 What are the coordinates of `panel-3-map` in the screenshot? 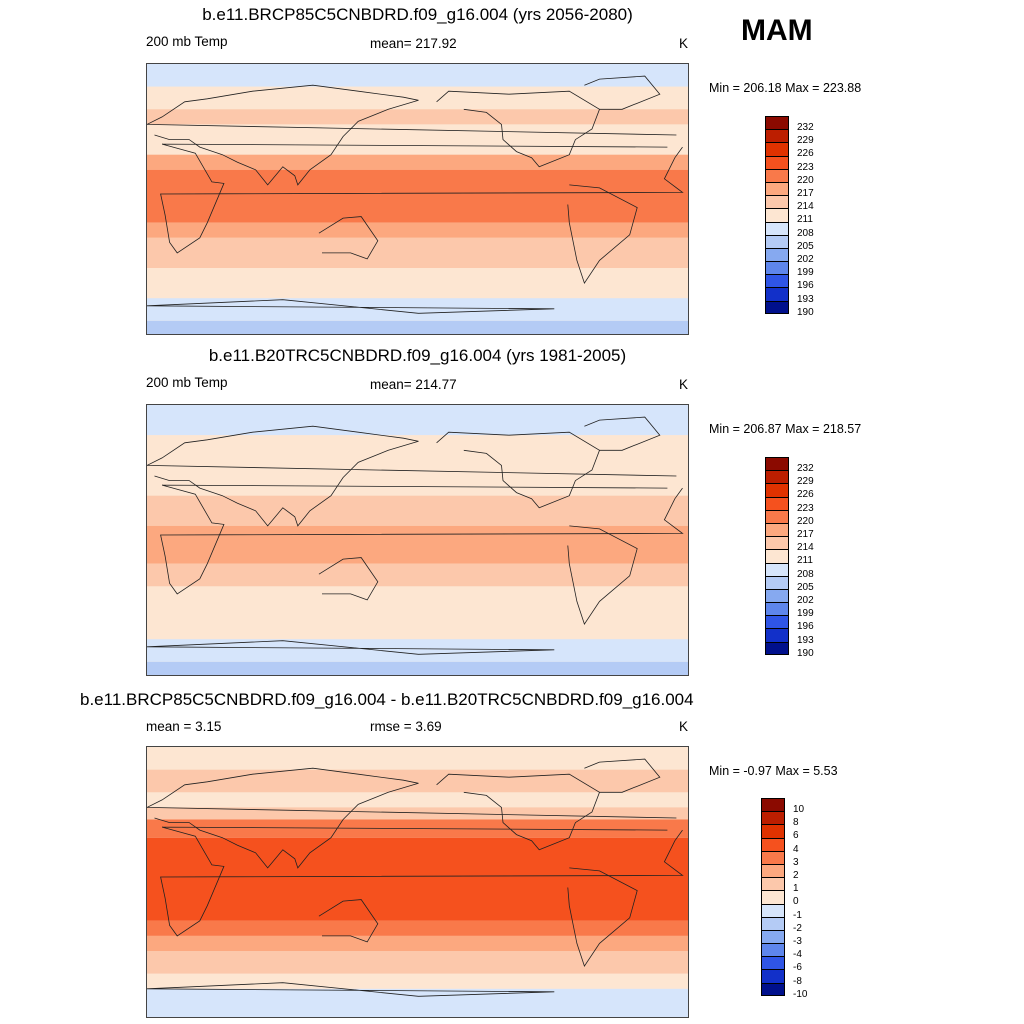 It's located at (417, 882).